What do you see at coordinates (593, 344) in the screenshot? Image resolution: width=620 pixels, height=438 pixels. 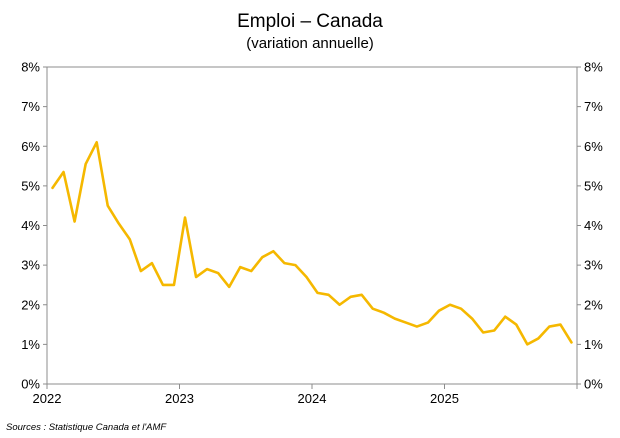 I see `y-tick-label-right: 1%` at bounding box center [593, 344].